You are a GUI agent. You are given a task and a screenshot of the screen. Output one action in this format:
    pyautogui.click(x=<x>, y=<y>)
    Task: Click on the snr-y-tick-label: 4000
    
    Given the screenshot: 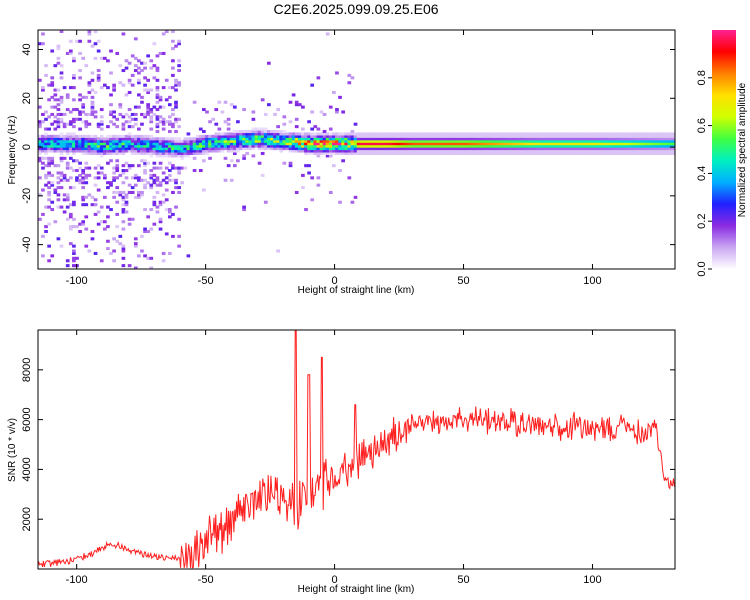 What is the action you would take?
    pyautogui.click(x=27, y=469)
    